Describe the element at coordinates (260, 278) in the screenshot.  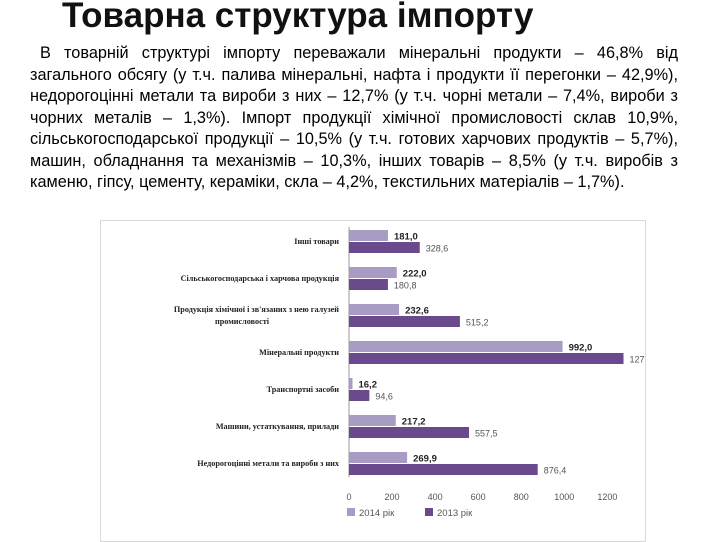
I see `category-label: Сільськогосподарська і харчова продукція` at that location.